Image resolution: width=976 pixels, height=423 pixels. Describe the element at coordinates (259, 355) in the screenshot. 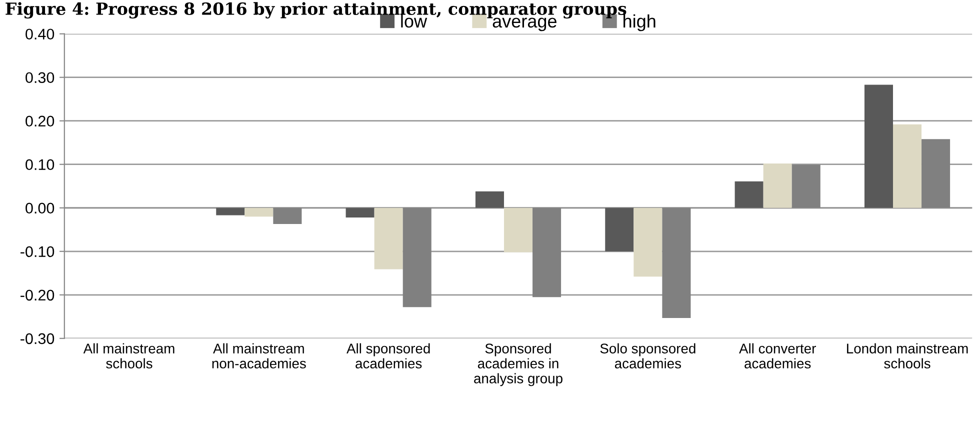

I see `x-tick-label: All mainstream non-academies` at that location.